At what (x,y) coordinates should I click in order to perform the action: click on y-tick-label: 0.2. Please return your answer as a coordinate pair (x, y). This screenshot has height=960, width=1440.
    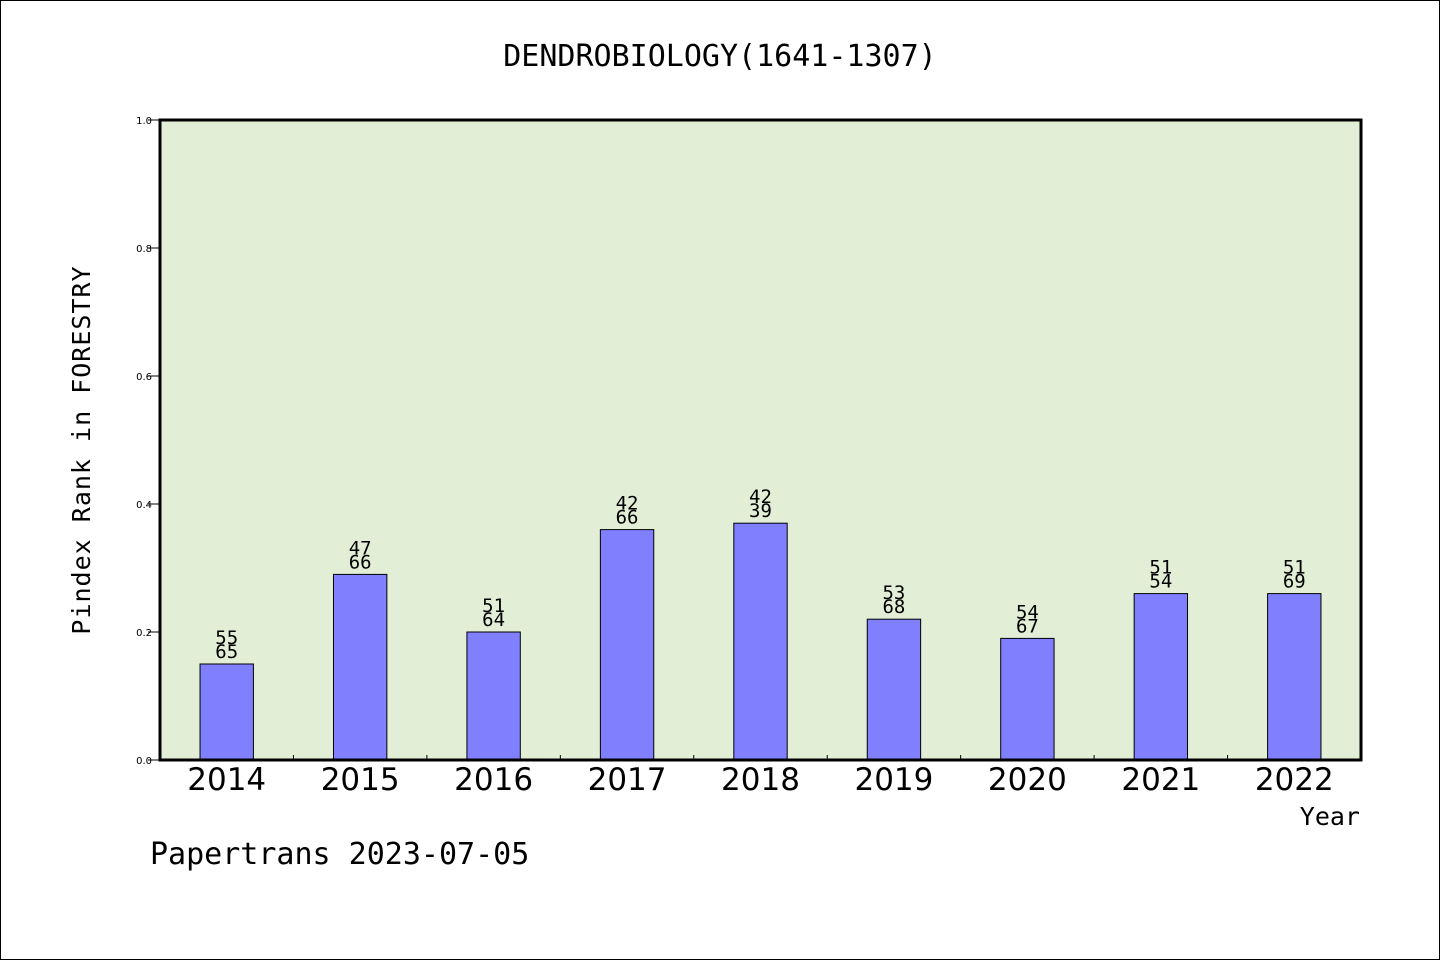
    Looking at the image, I should click on (144, 633).